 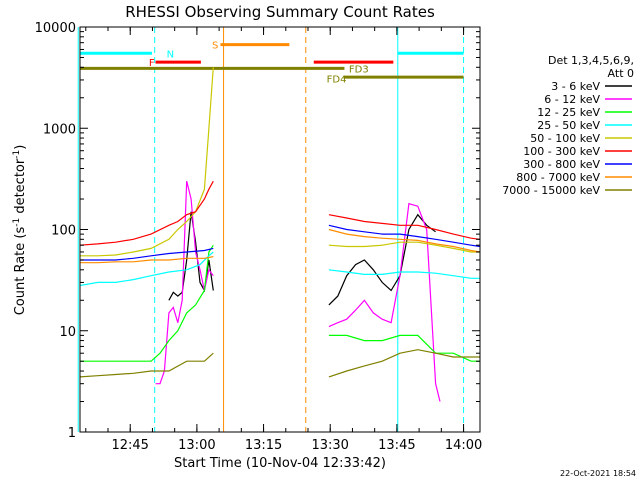 I want to click on series-50-100-kev-seg2, so click(x=404, y=247).